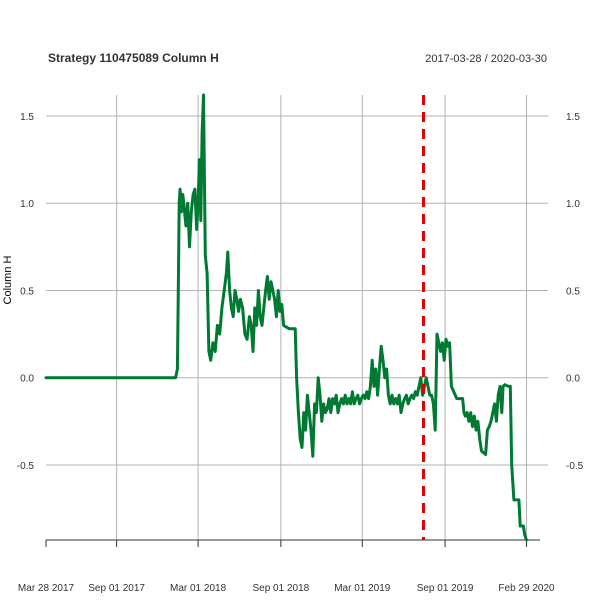  What do you see at coordinates (27, 204) in the screenshot?
I see `y-tick-label-left: 1.0` at bounding box center [27, 204].